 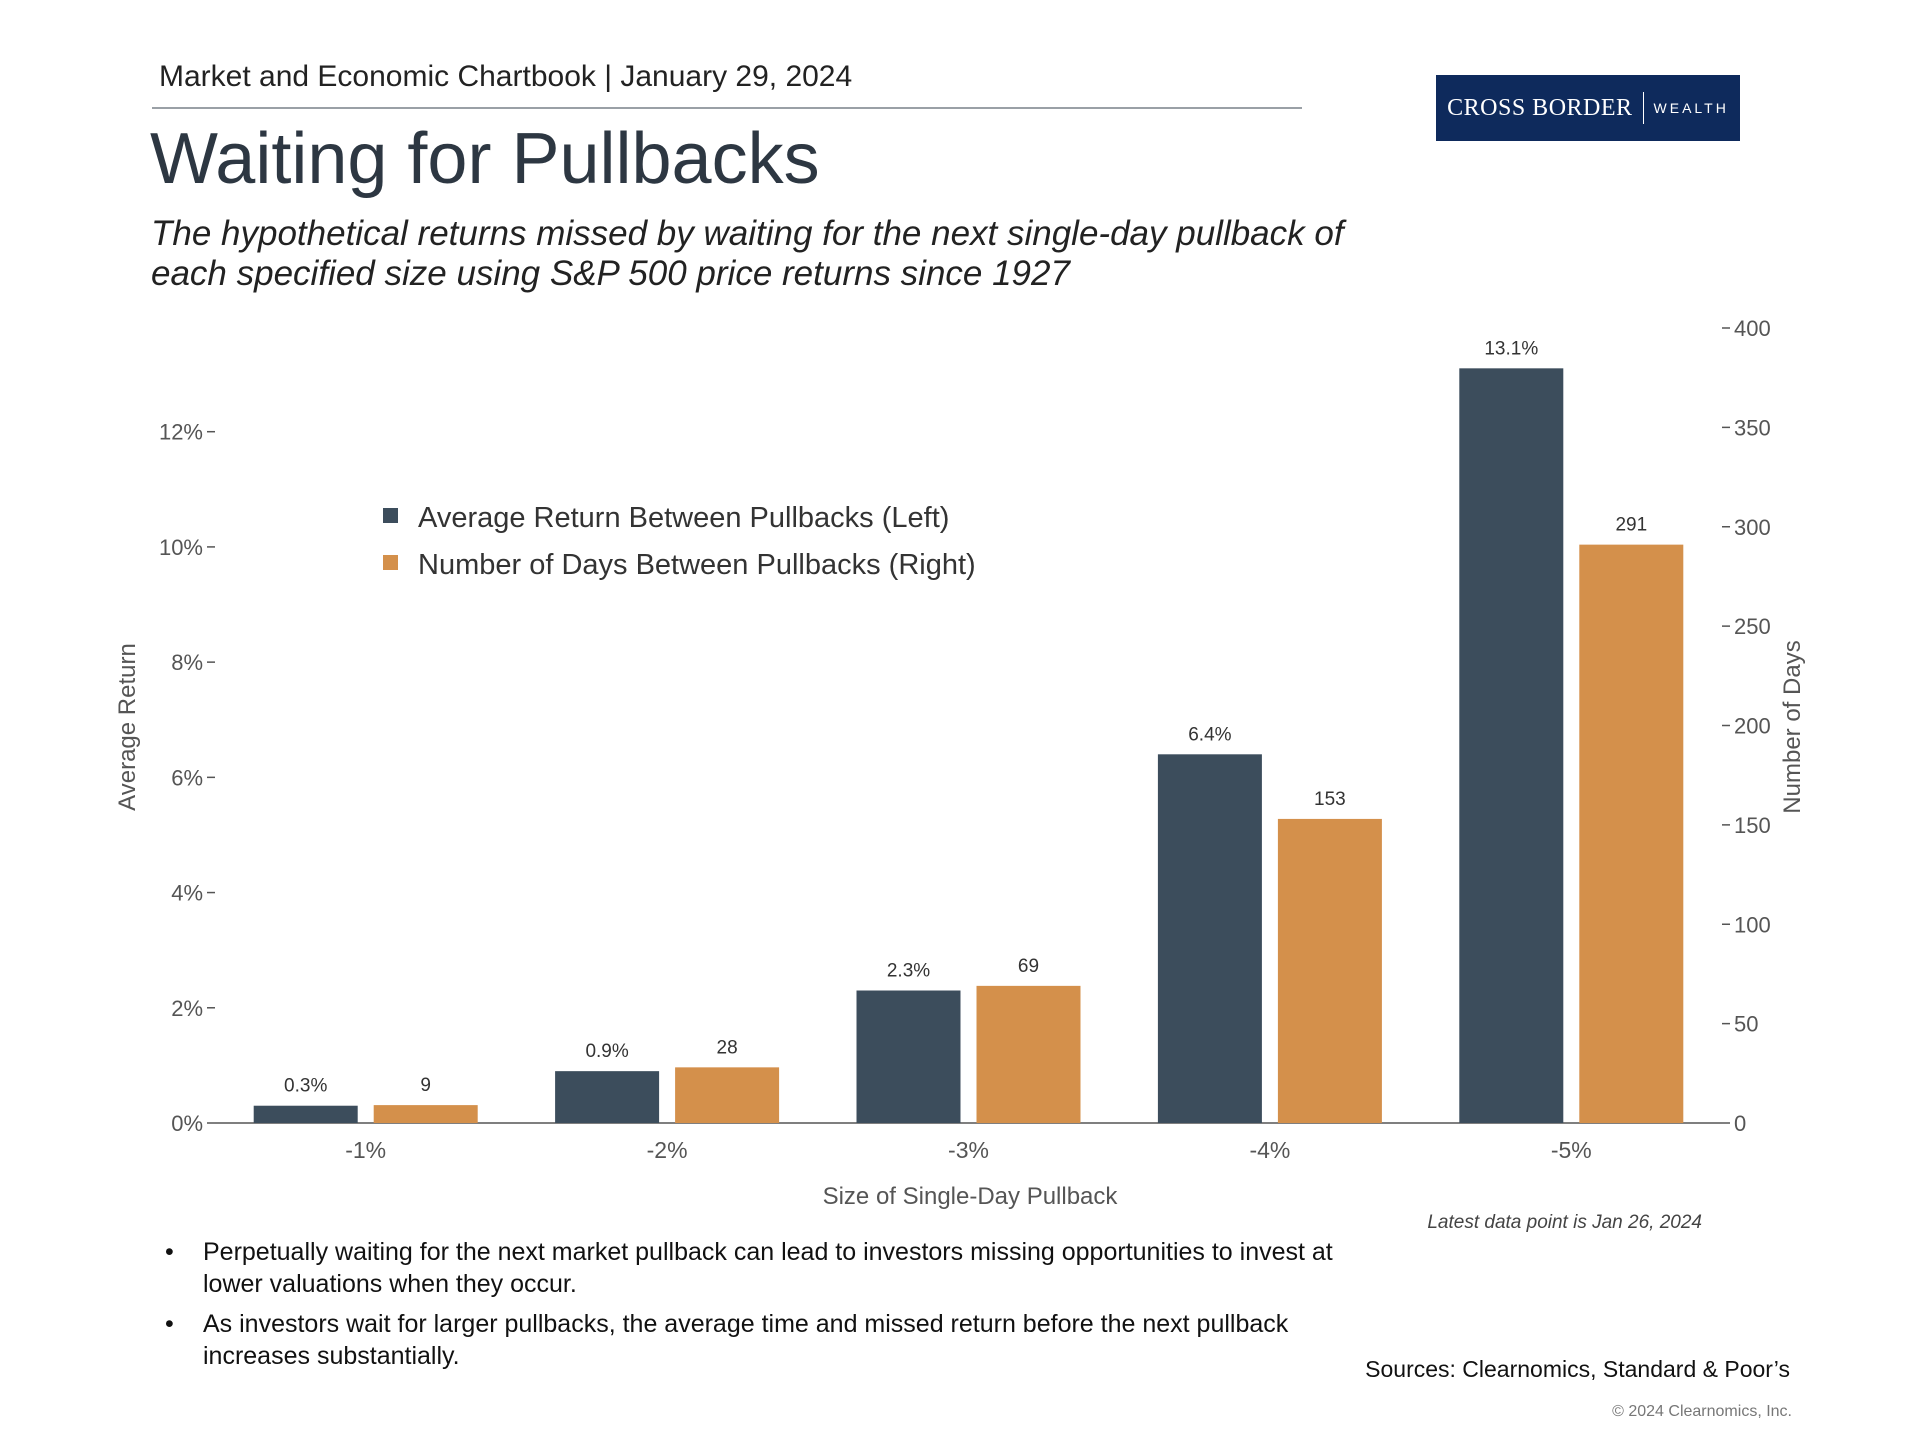 I want to click on copyright-note: © 2024 Clearnomics, Inc., so click(x=1702, y=1411).